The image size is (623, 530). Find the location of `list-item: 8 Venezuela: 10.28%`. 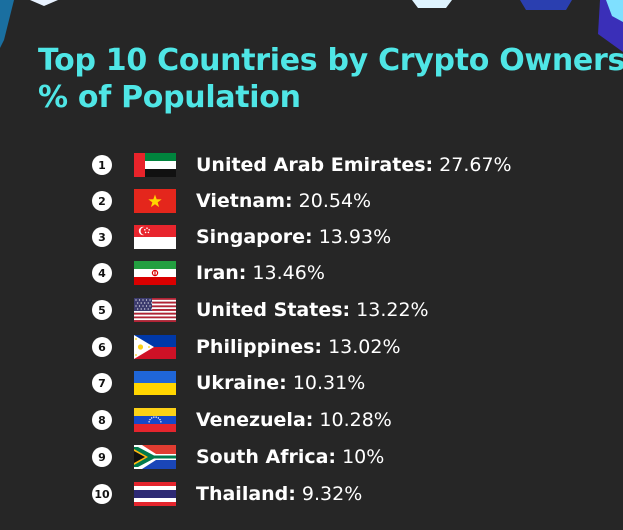

list-item: 8 Venezuela: 10.28% is located at coordinates (342, 420).